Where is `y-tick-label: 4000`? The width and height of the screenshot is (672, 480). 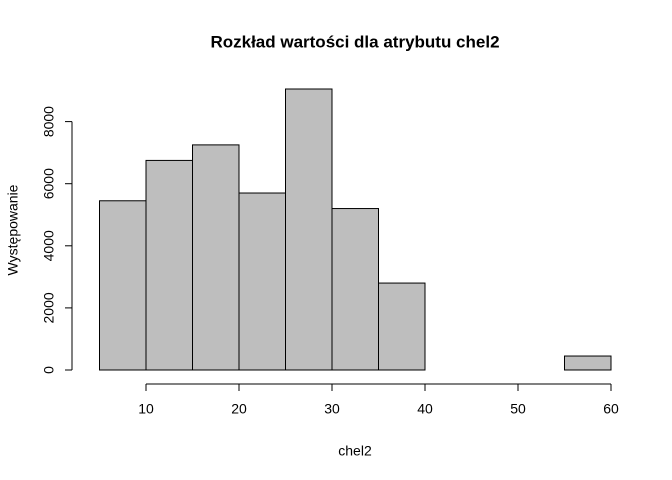
y-tick-label: 4000 is located at coordinates (49, 245).